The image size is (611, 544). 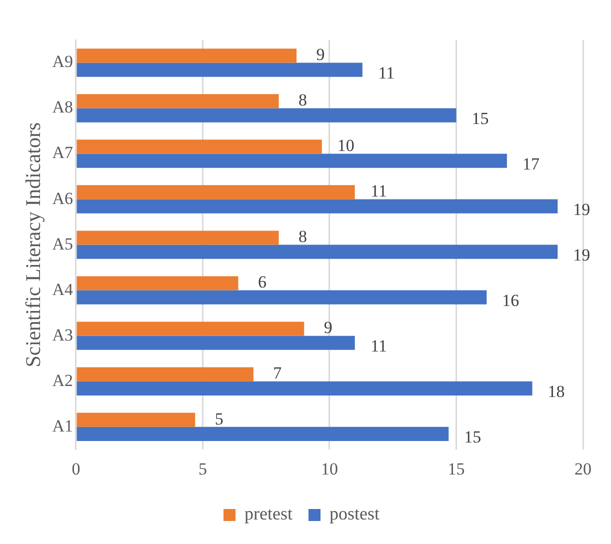 I want to click on data-label: 5, so click(x=219, y=418).